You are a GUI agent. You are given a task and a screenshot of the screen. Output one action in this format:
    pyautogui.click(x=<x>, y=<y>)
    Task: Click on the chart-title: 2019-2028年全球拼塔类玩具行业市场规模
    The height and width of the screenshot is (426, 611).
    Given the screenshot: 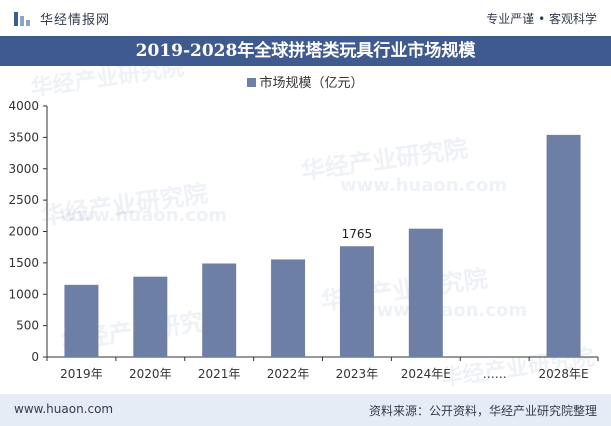 What is the action you would take?
    pyautogui.click(x=305, y=51)
    